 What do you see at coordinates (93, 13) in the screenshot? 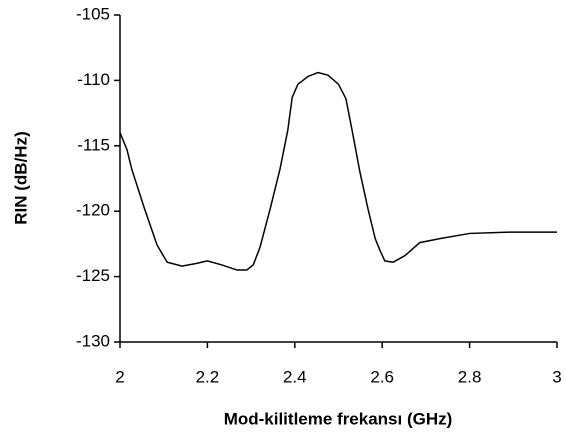
I see `y-tick-label: -105` at bounding box center [93, 13].